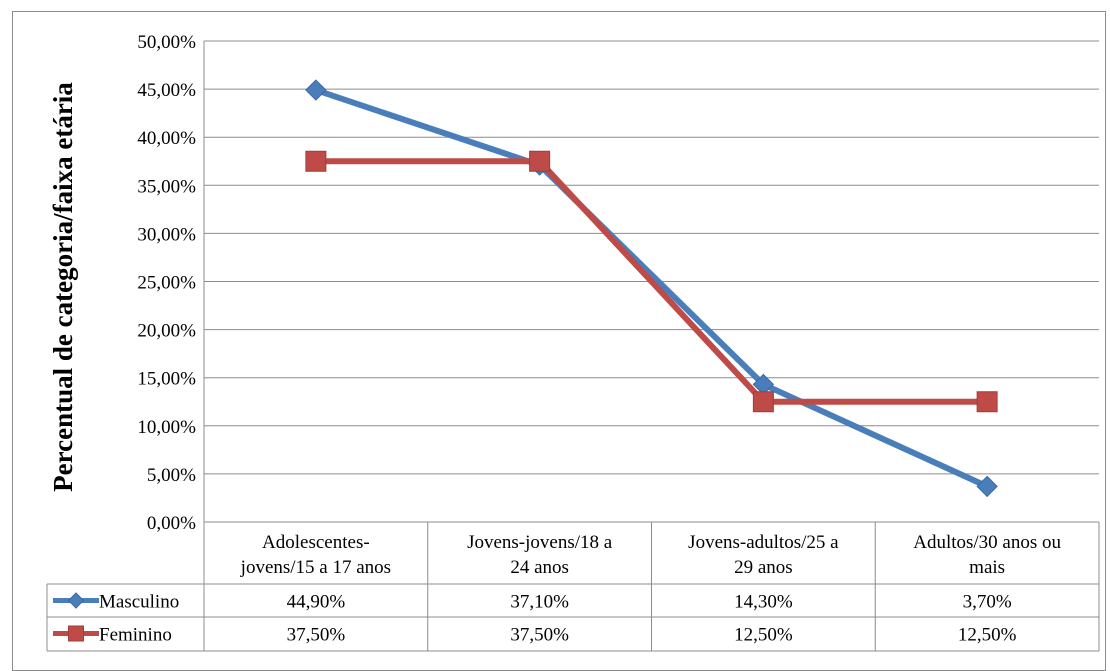 This screenshot has height=671, width=1110. What do you see at coordinates (166, 90) in the screenshot?
I see `y-tick-label: 45,00%` at bounding box center [166, 90].